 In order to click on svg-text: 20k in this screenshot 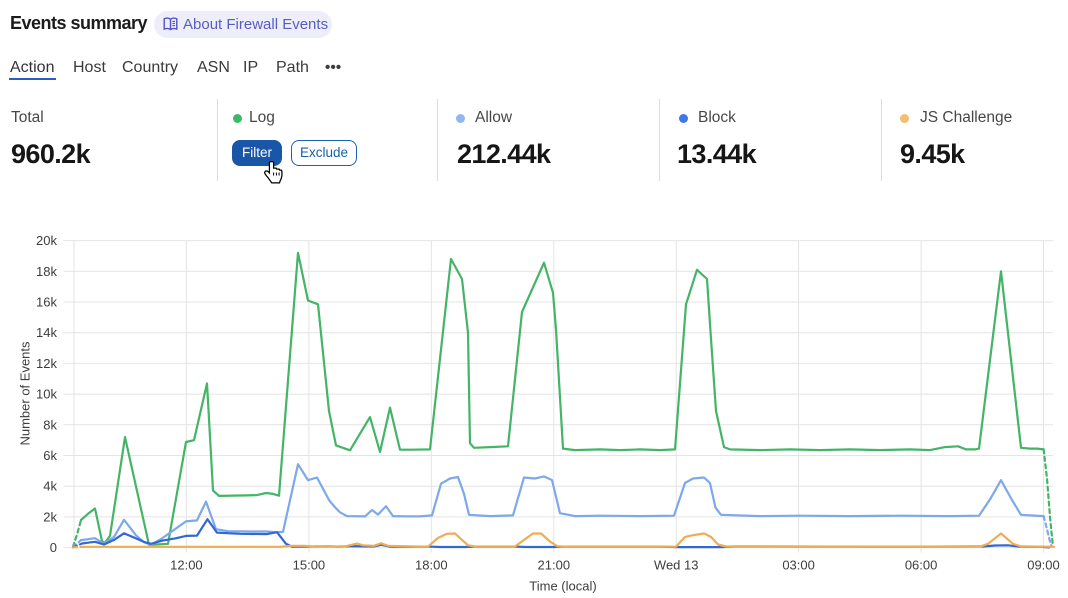, I will do `click(46, 240)`.